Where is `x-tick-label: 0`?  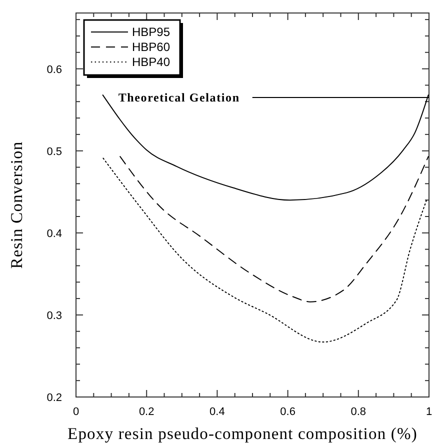 x-tick-label: 0 is located at coordinates (76, 412).